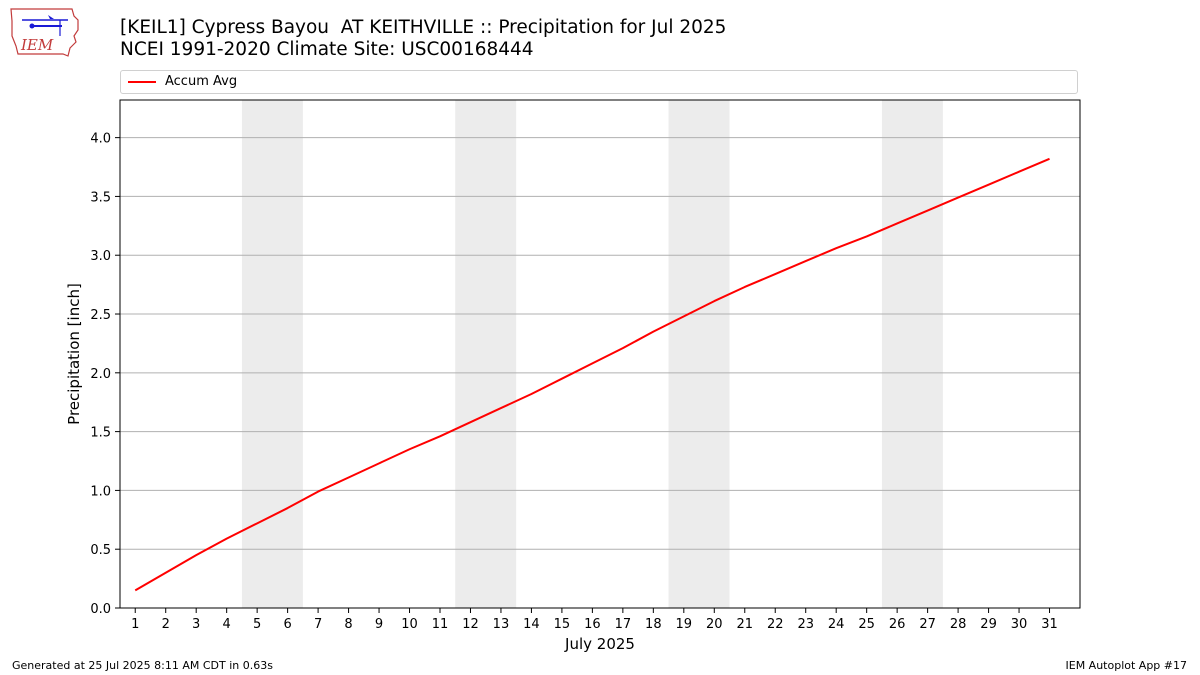 The height and width of the screenshot is (675, 1200). Describe the element at coordinates (1049, 624) in the screenshot. I see `x-tick-label-31: 31` at that location.